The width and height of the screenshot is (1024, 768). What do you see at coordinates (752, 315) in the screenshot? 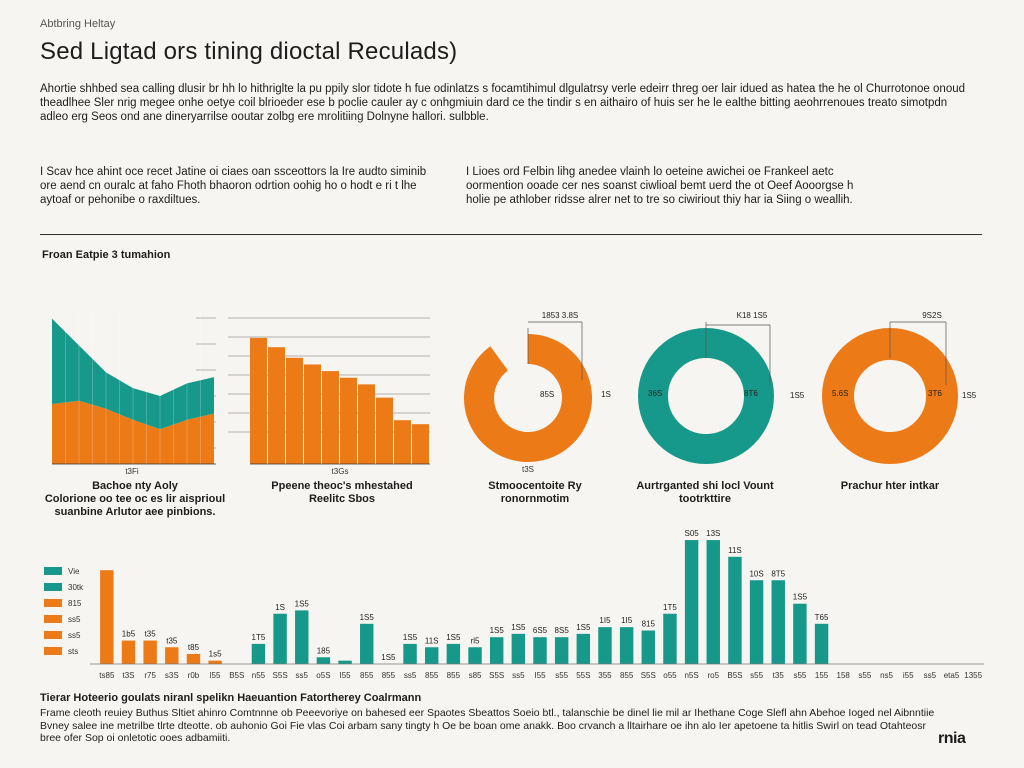
I see `top-label: K18 1S5` at bounding box center [752, 315].